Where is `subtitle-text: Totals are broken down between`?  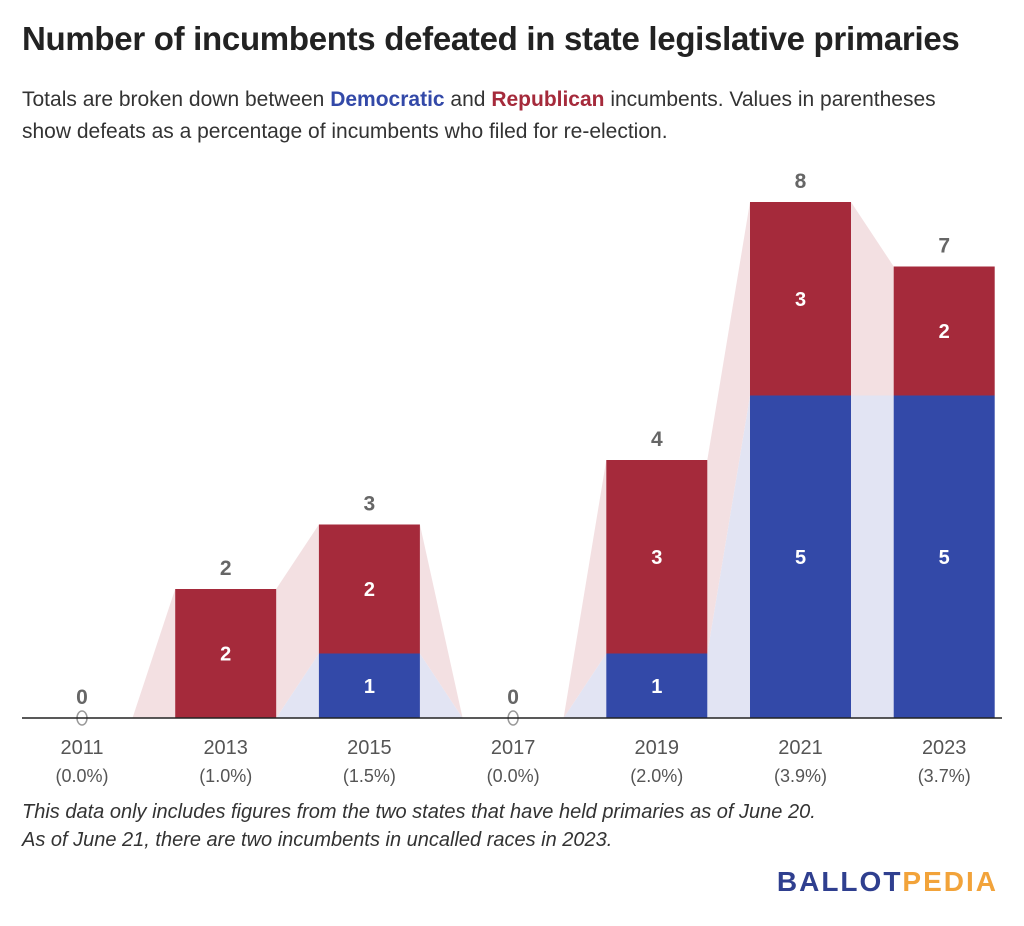 subtitle-text: Totals are broken down between is located at coordinates (176, 99).